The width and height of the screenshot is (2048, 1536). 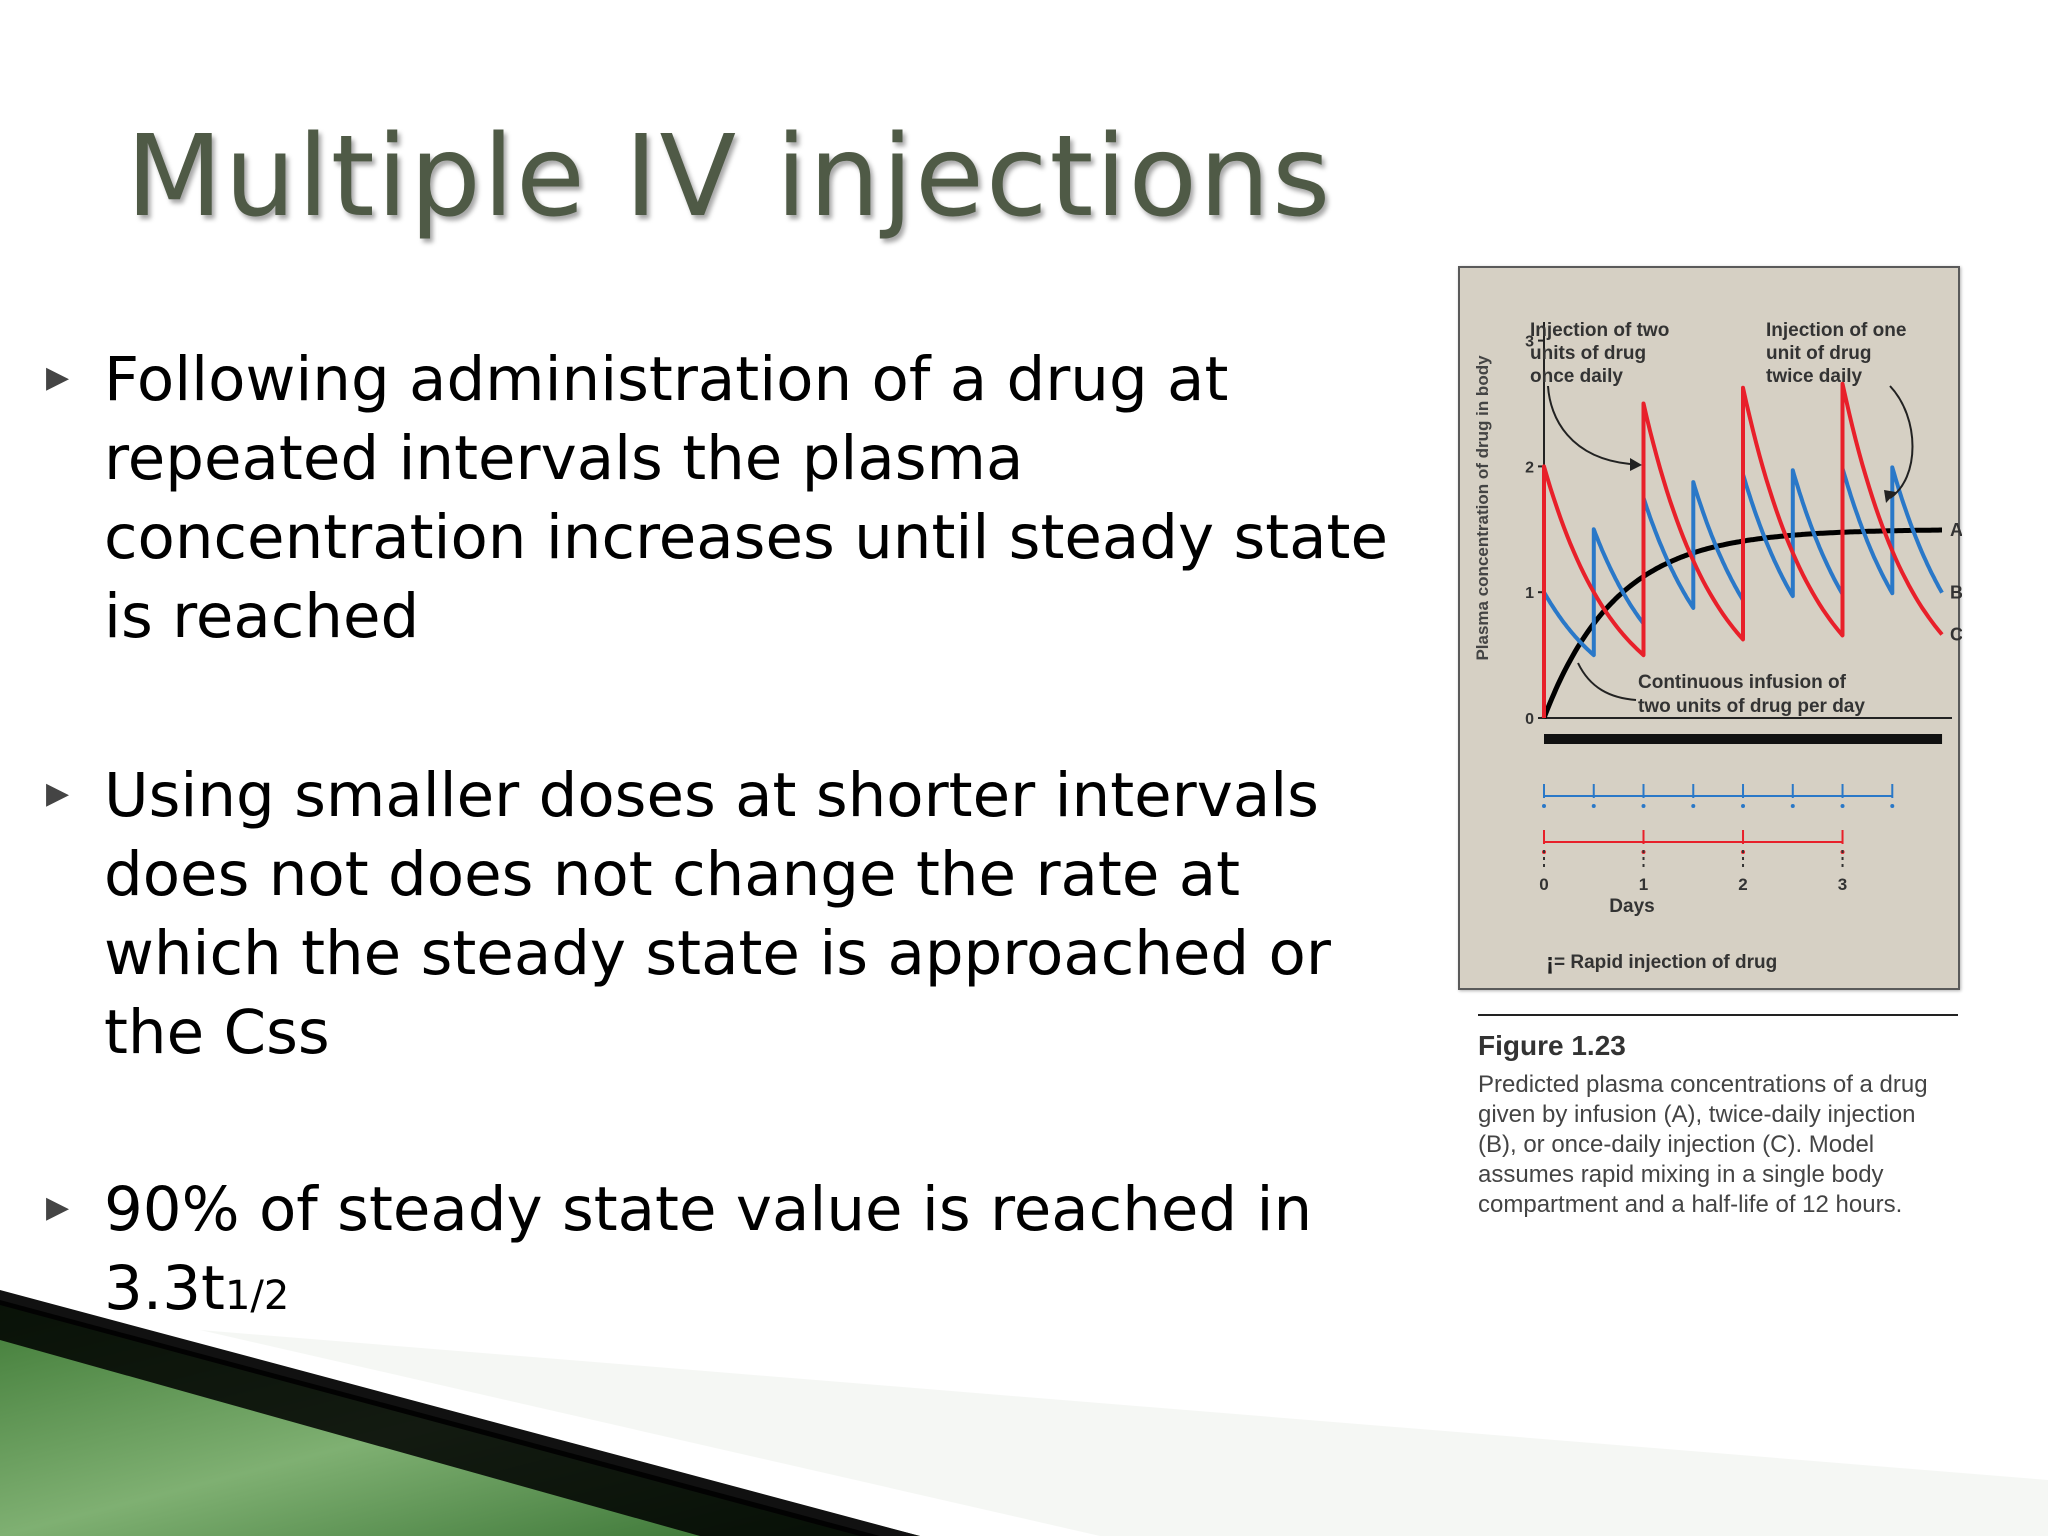 I want to click on x-tick-label: 0, so click(x=1543, y=884).